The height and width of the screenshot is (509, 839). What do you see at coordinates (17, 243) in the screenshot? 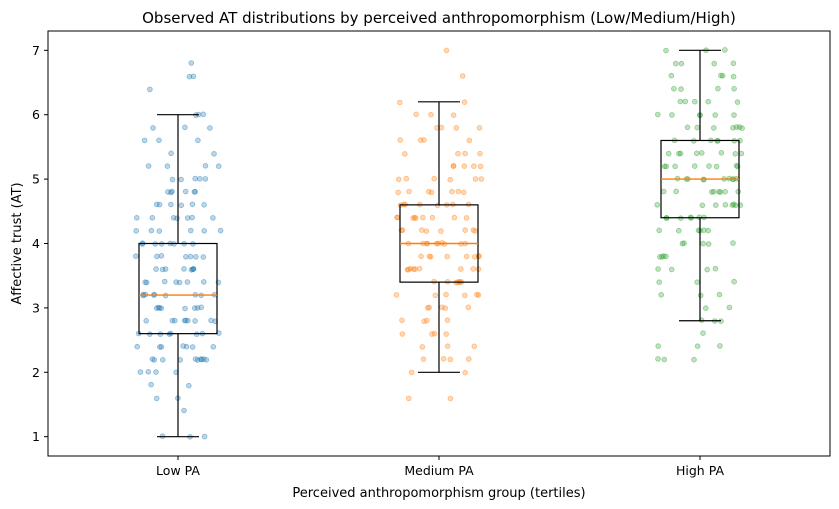
I see `y-axis-label: Affective trust (AT)` at bounding box center [17, 243].